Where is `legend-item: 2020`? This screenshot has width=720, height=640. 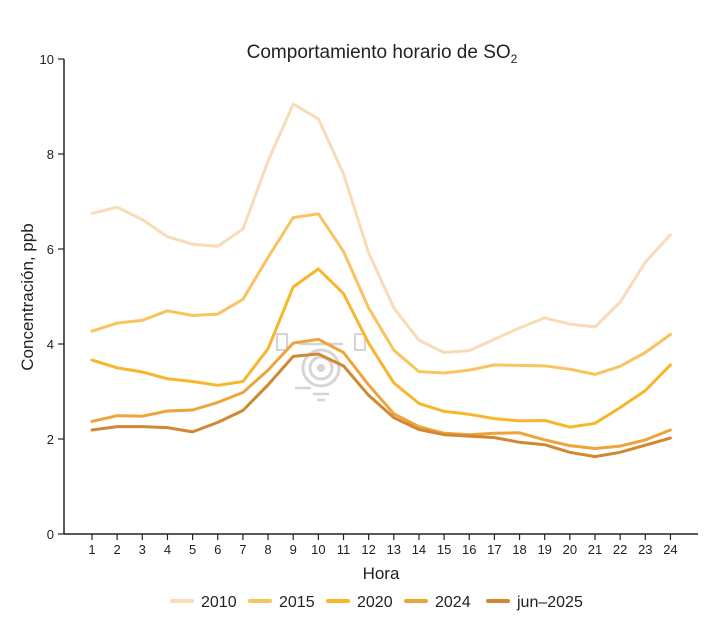
legend-item: 2020 is located at coordinates (359, 602).